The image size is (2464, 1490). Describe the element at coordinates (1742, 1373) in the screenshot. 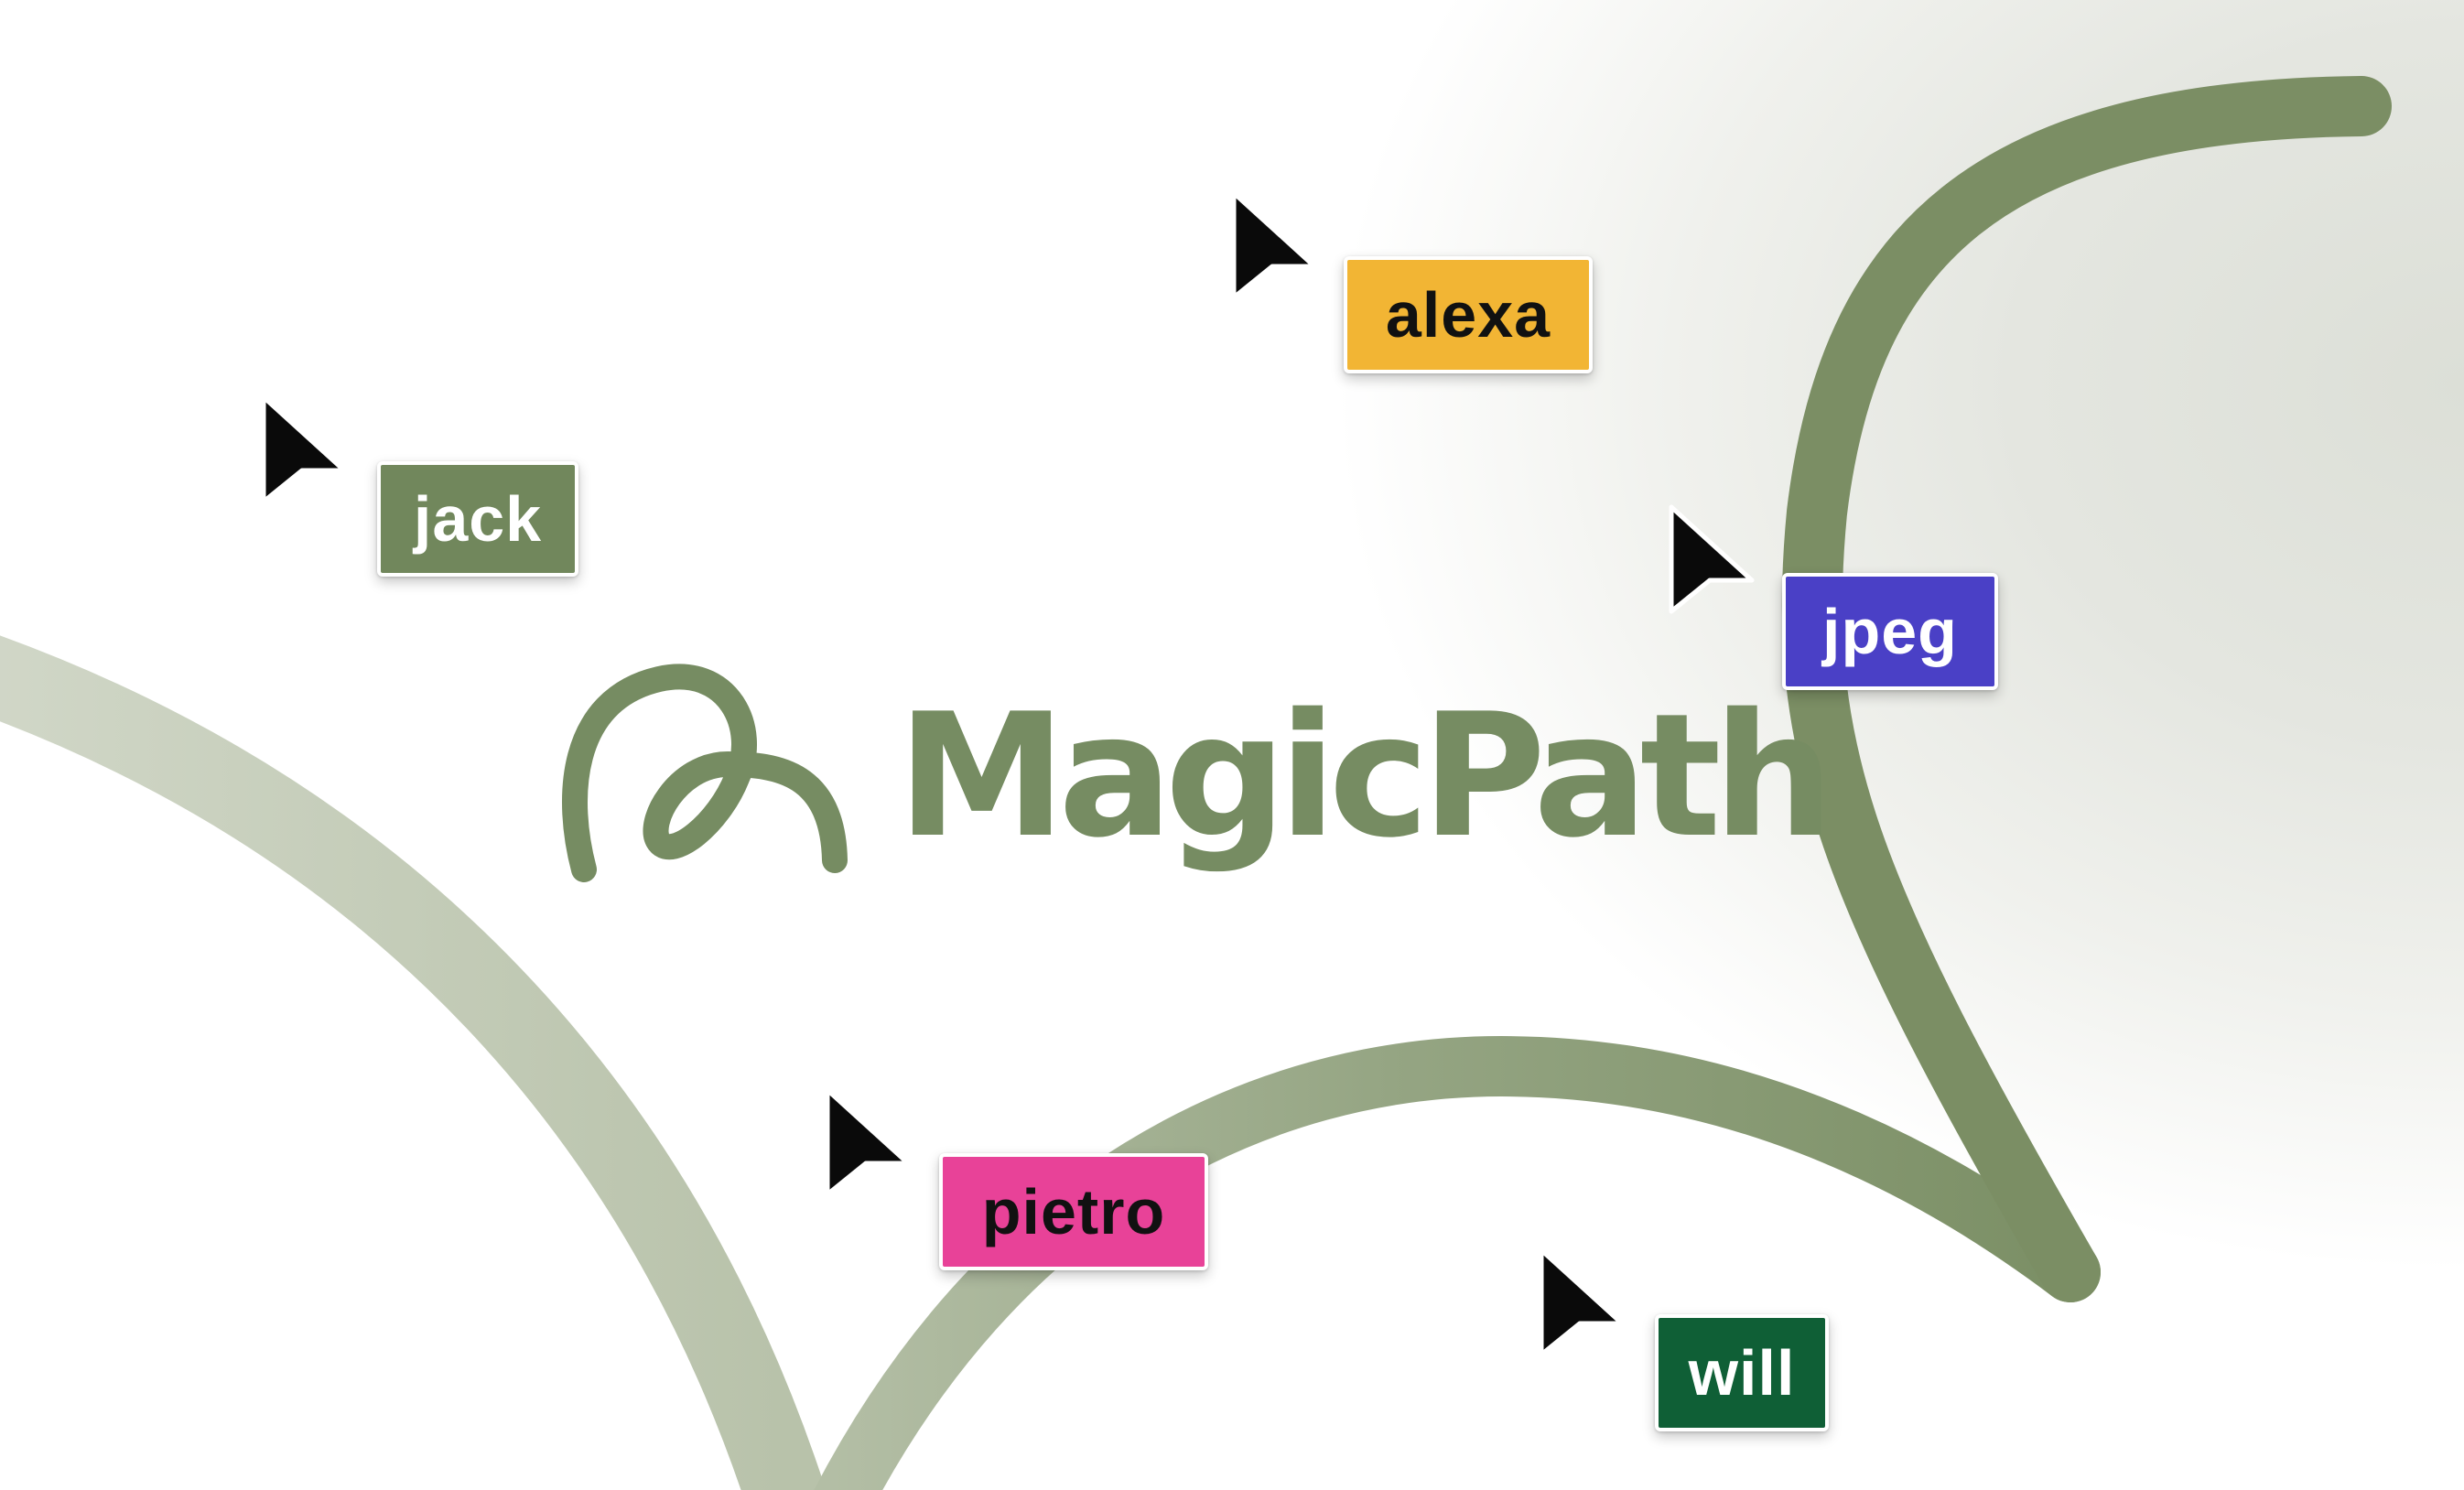

I see `collaborator-tag-will: will` at that location.